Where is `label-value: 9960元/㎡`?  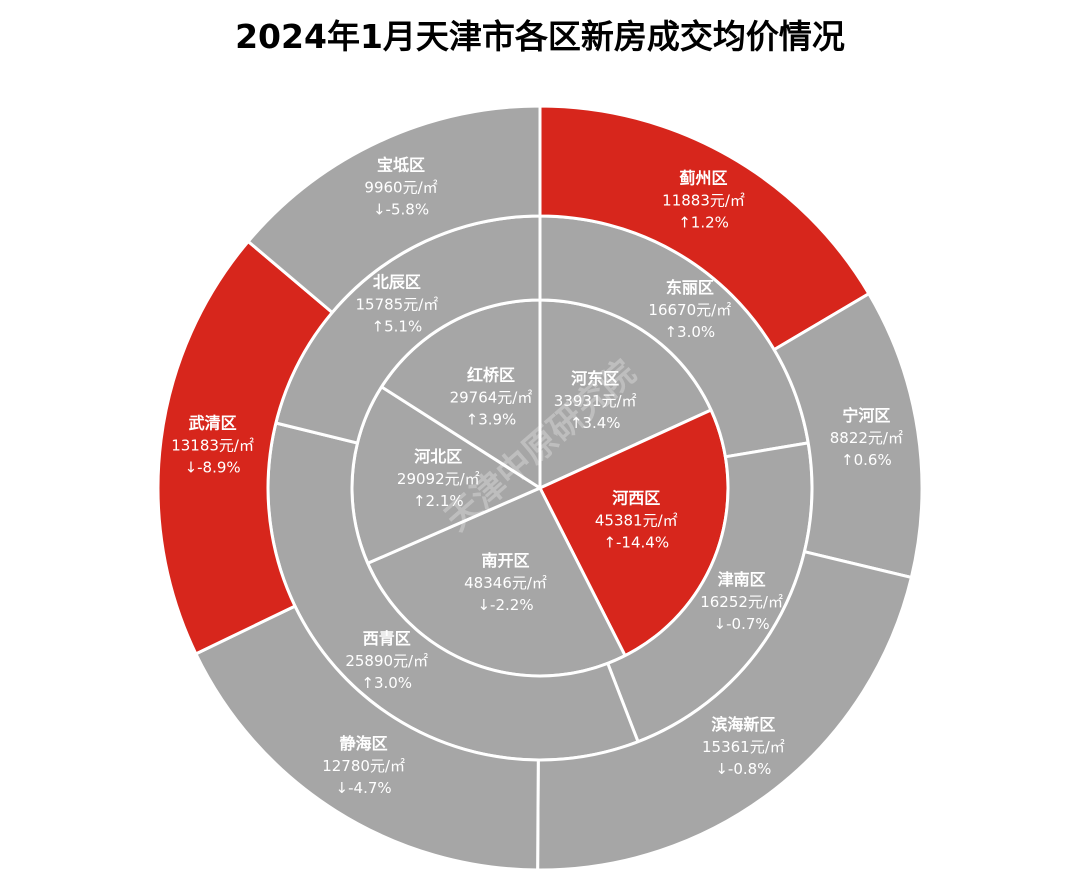 label-value: 9960元/㎡ is located at coordinates (400, 188).